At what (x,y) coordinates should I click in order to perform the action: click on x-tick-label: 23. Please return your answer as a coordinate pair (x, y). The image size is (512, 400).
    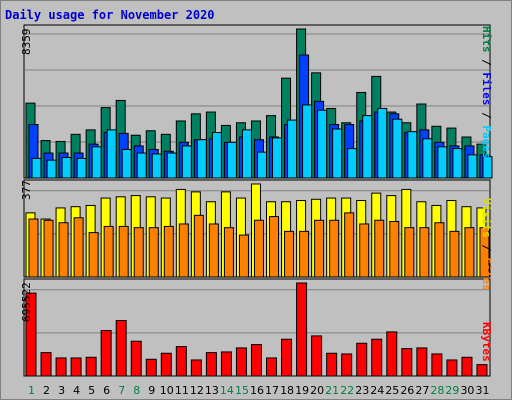
    Looking at the image, I should click on (362, 390).